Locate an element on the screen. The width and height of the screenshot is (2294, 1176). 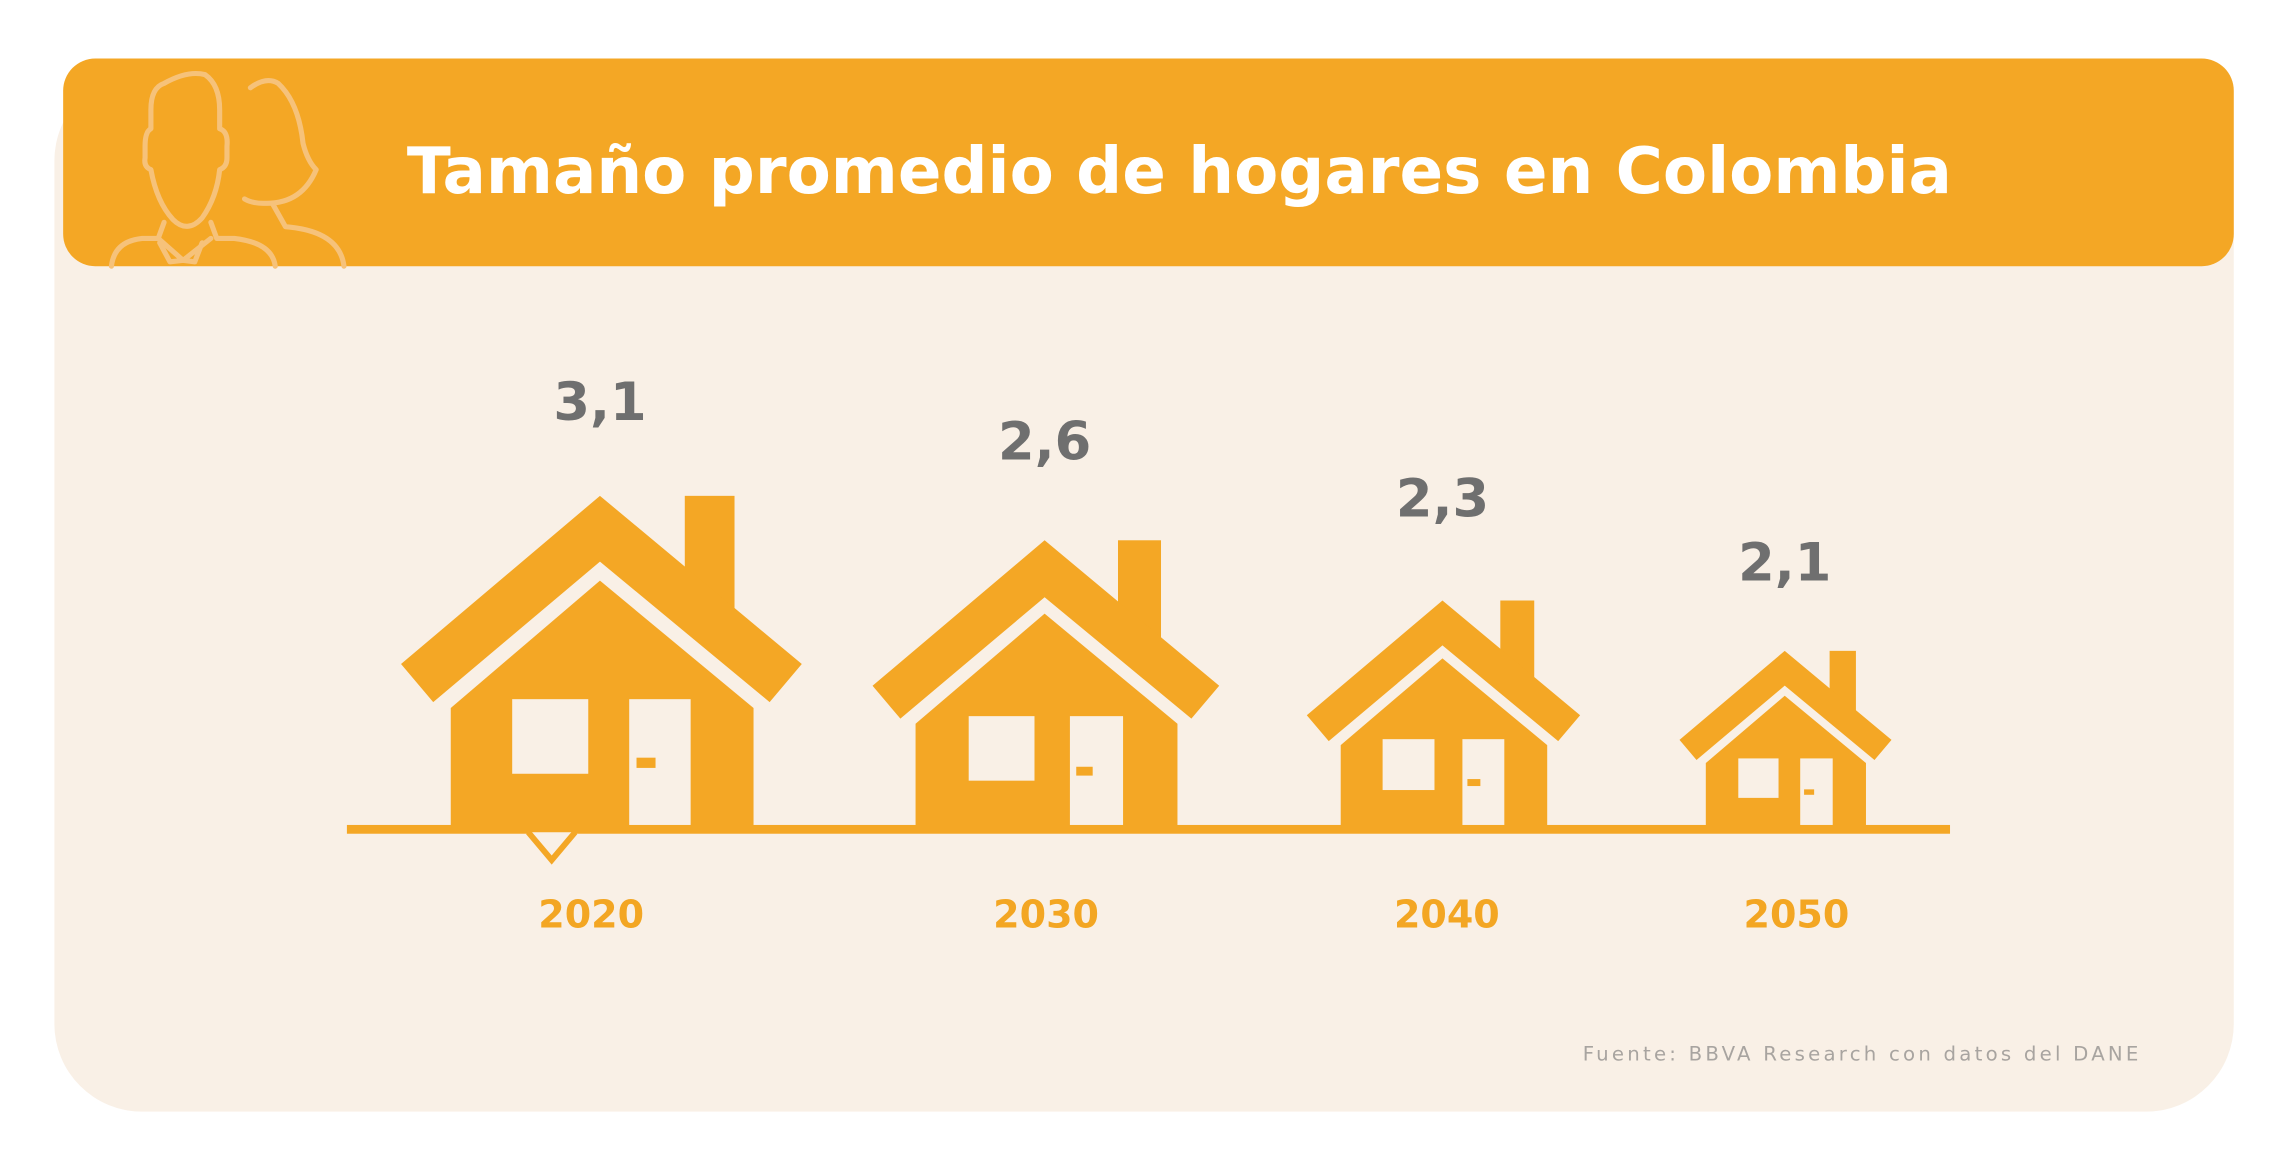
page-title: Tamaño promedio de hogares en Colombia is located at coordinates (1179, 171).